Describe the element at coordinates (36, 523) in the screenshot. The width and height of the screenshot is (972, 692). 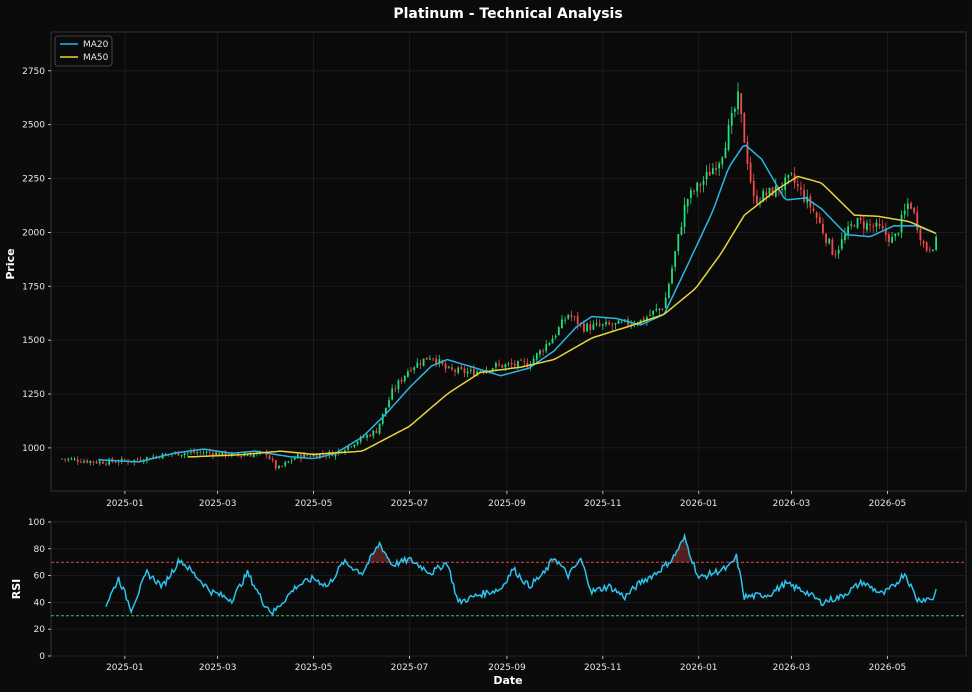
I see `rsi-y-tick-label: 100` at that location.